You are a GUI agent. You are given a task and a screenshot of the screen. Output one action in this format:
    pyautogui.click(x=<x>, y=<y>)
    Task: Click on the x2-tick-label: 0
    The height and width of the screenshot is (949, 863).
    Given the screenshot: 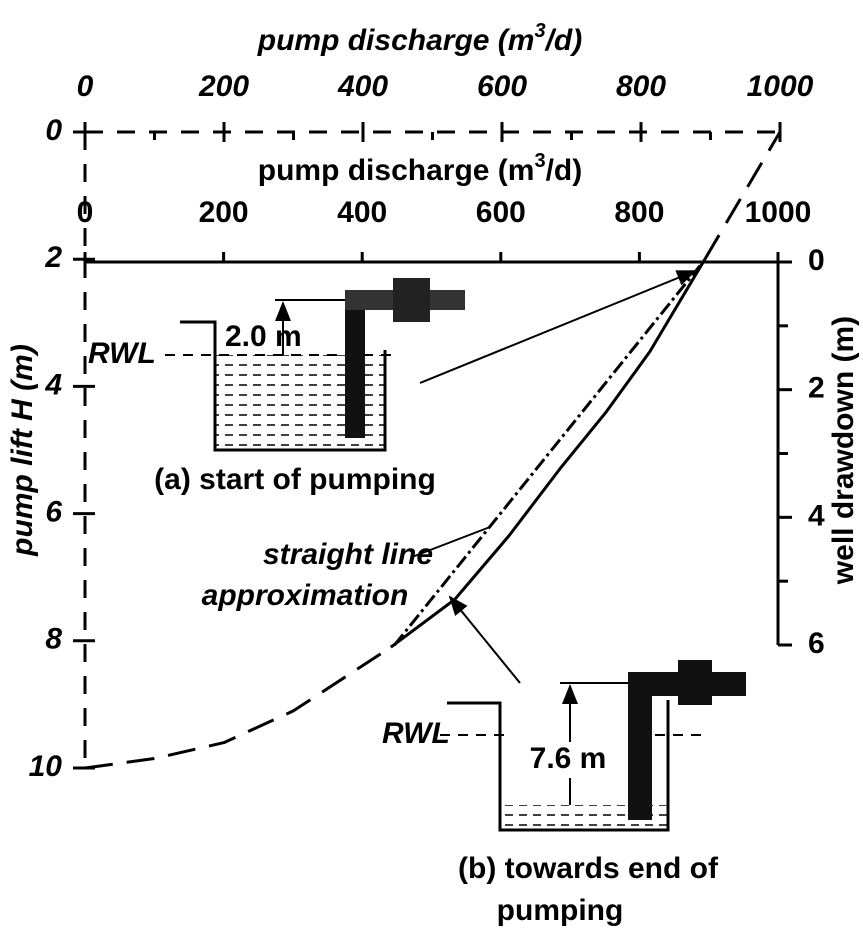 What is the action you would take?
    pyautogui.click(x=85, y=212)
    